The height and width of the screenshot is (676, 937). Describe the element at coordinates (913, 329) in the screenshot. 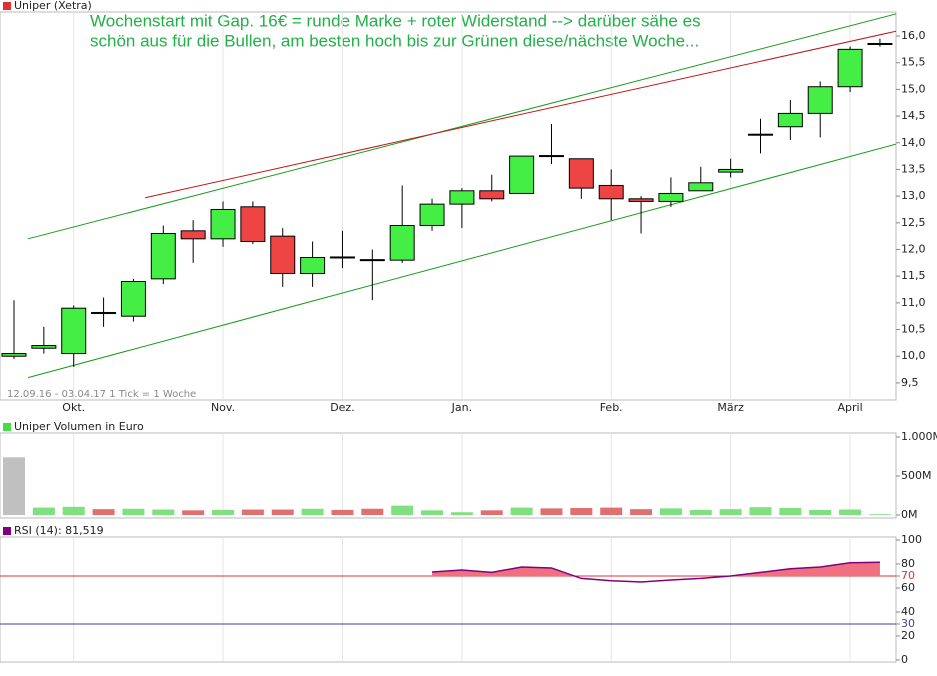

I see `y-tick-label: 10,5` at that location.